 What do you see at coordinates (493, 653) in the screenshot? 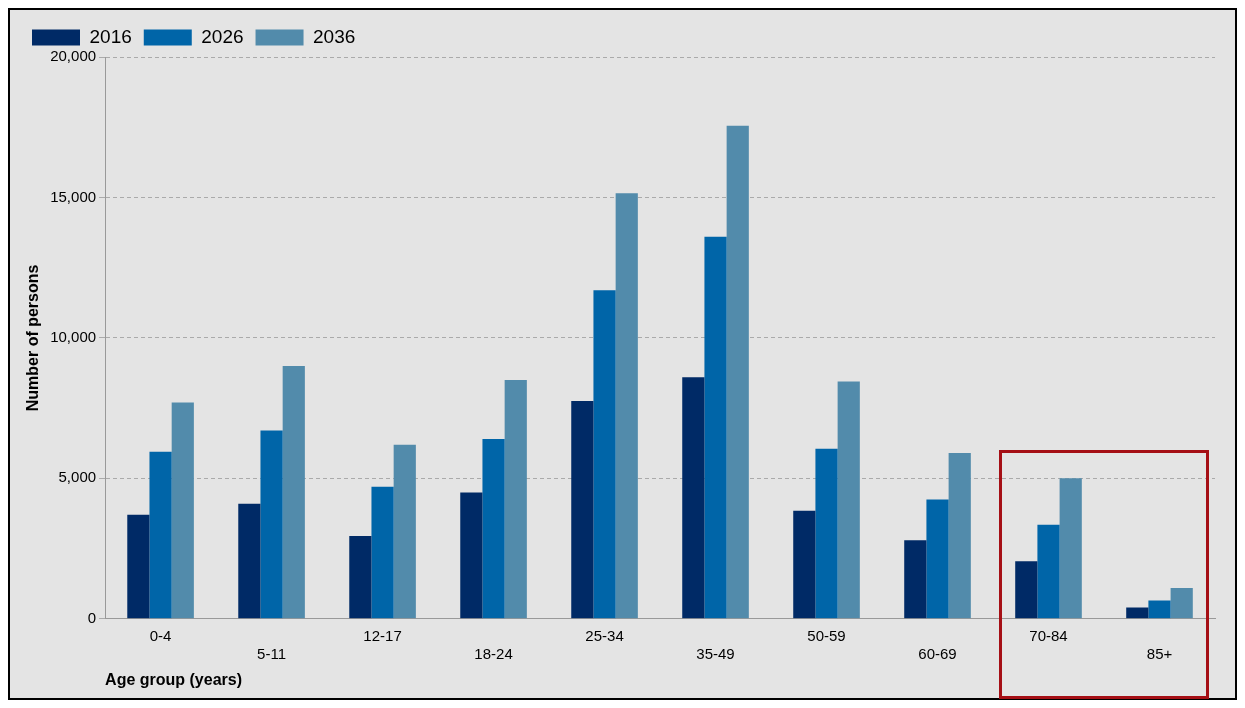
I see `x-tick-label: 18-24` at bounding box center [493, 653].